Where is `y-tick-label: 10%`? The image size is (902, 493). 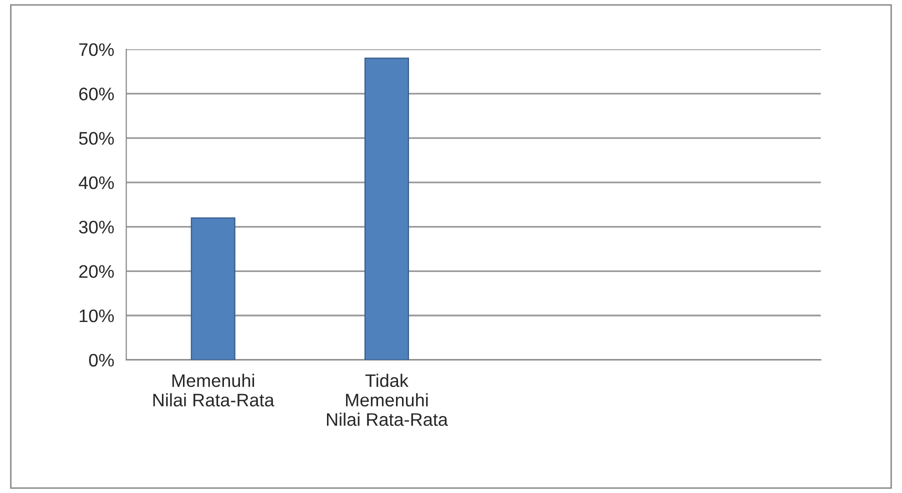 y-tick-label: 10% is located at coordinates (97, 315).